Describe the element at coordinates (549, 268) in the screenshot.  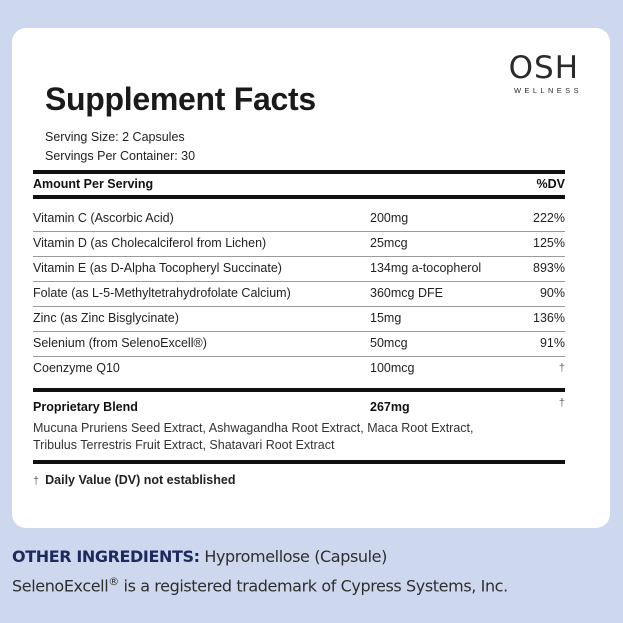
I see `nutrient-dv: 893%` at that location.